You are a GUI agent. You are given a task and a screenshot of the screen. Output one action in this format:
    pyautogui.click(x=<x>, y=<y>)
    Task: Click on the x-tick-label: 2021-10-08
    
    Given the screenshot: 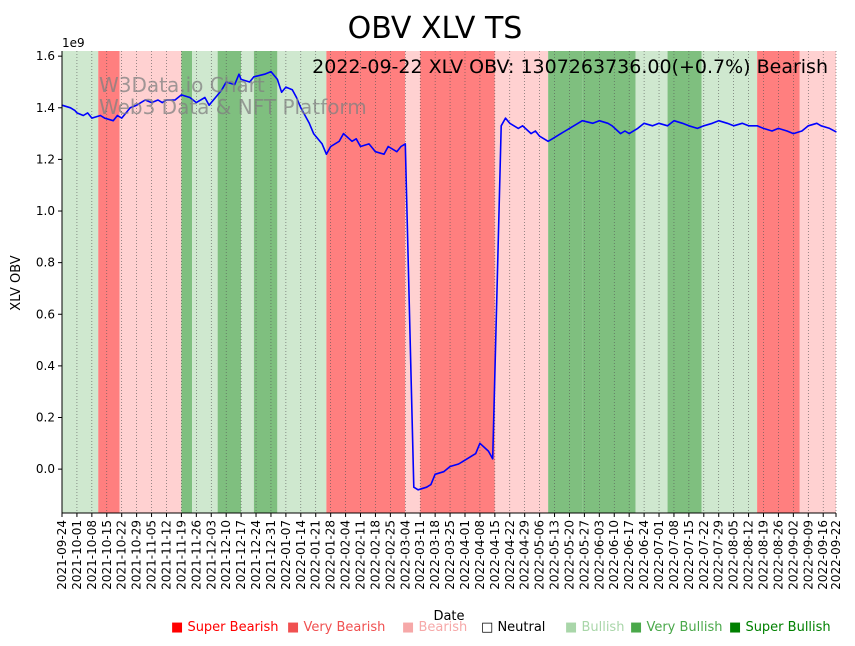 What is the action you would take?
    pyautogui.click(x=92, y=555)
    